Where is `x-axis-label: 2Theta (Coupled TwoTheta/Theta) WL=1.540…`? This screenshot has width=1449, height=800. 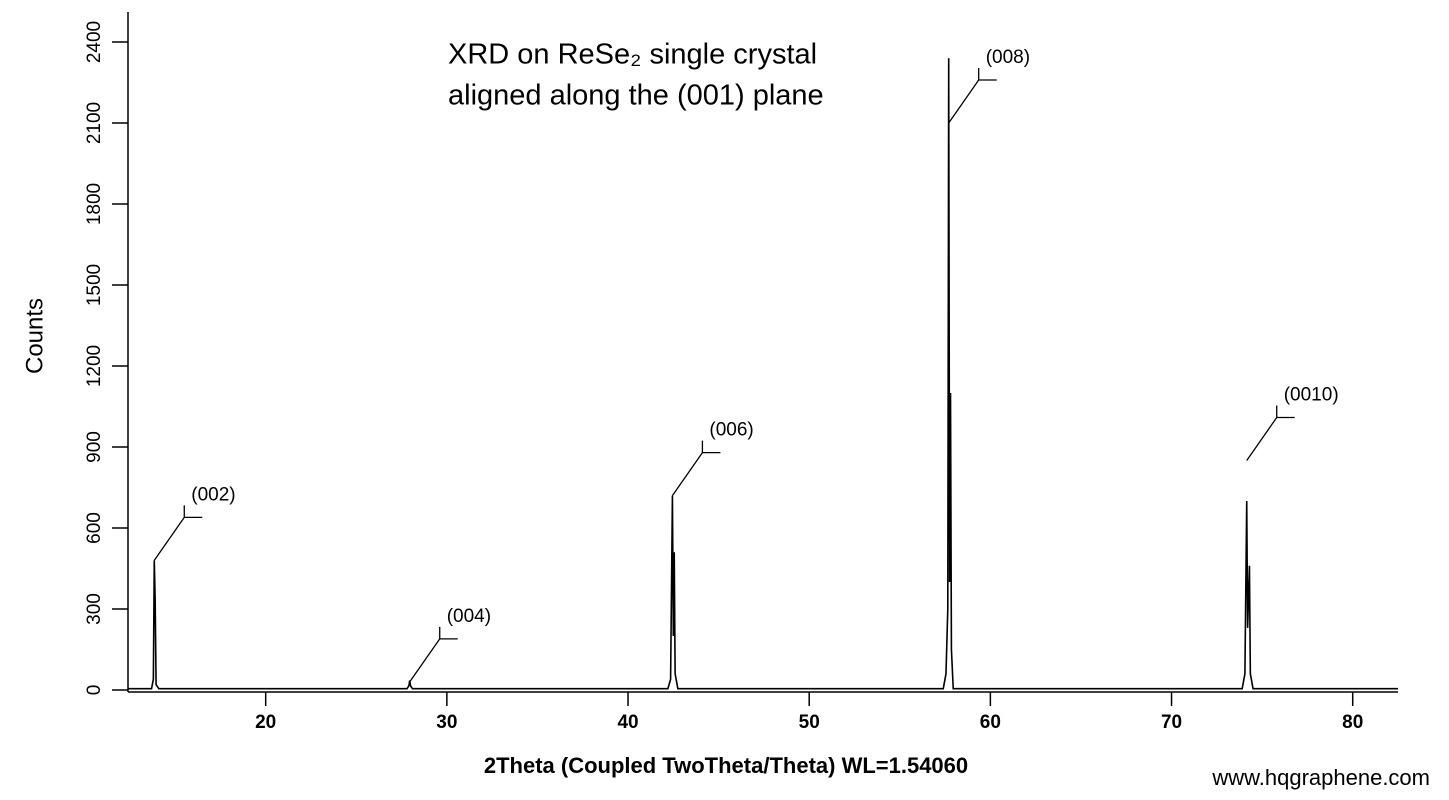
x-axis-label: 2Theta (Coupled TwoTheta/Theta) WL=1.540… is located at coordinates (726, 765).